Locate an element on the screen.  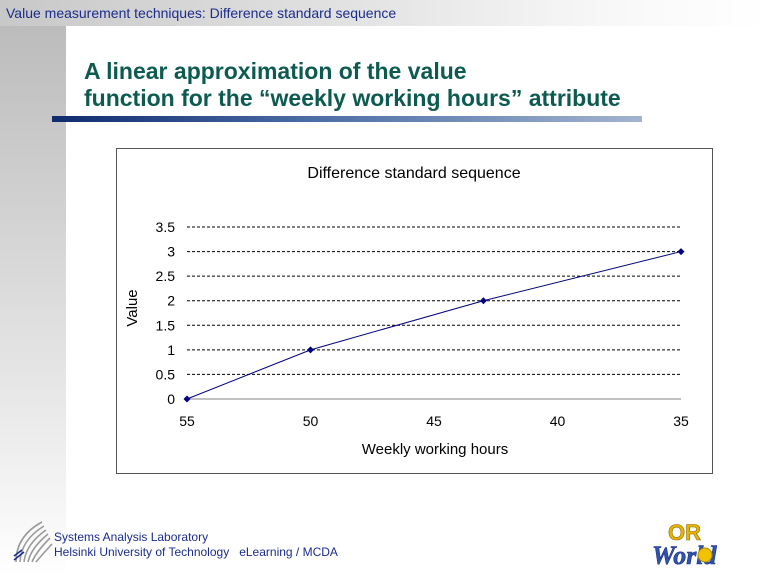
y-tick-label: 0 is located at coordinates (171, 399).